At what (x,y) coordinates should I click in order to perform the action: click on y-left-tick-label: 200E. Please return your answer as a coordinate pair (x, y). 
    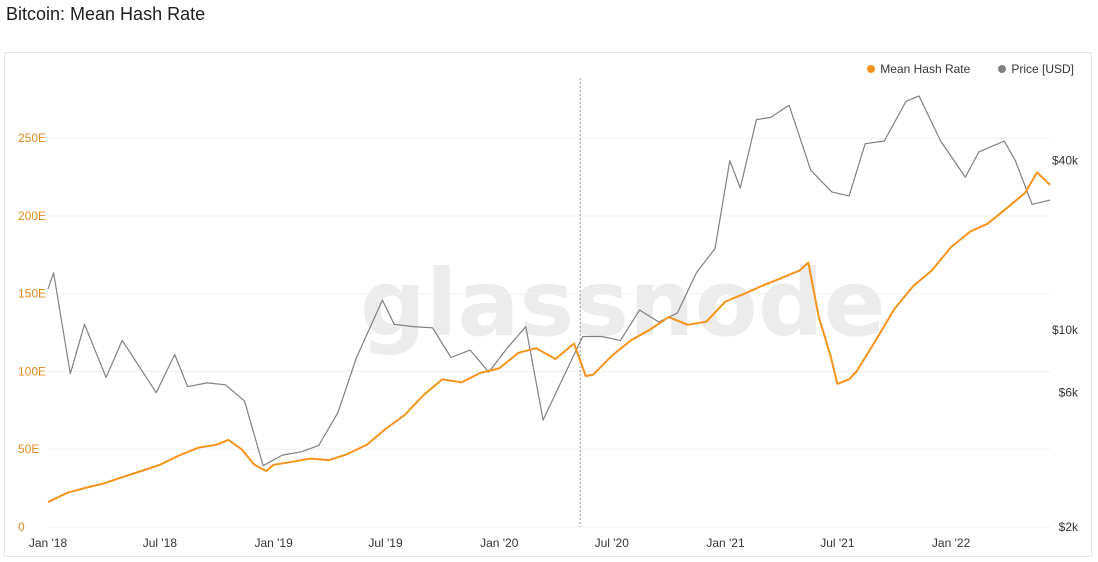
    Looking at the image, I should click on (32, 216).